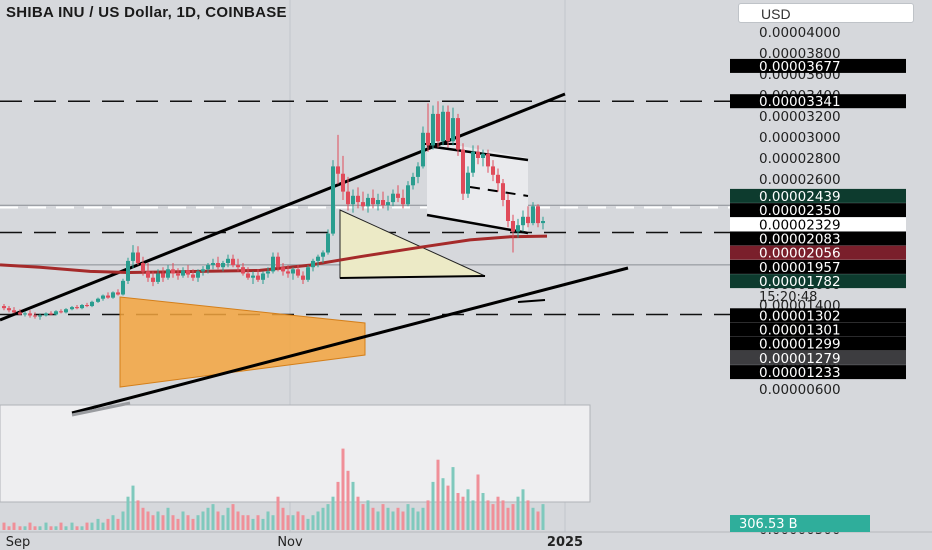 The height and width of the screenshot is (550, 932). I want to click on time-tick-label: Sep, so click(18, 542).